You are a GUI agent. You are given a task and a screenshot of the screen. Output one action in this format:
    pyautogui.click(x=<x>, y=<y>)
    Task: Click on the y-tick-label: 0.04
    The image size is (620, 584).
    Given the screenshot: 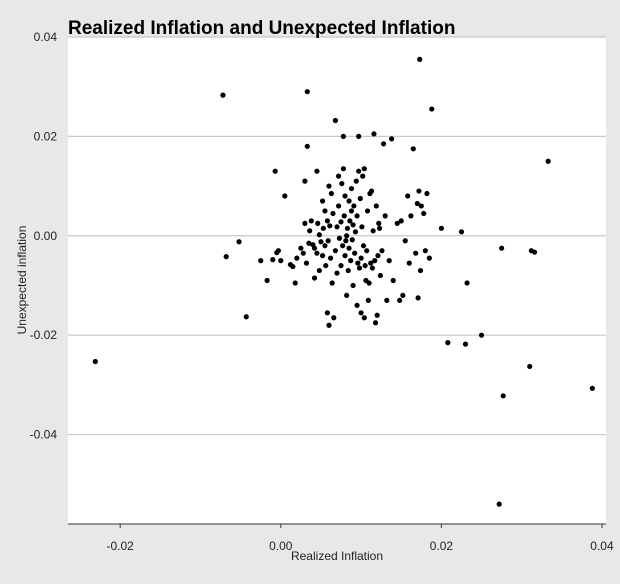 What is the action you would take?
    pyautogui.click(x=46, y=37)
    